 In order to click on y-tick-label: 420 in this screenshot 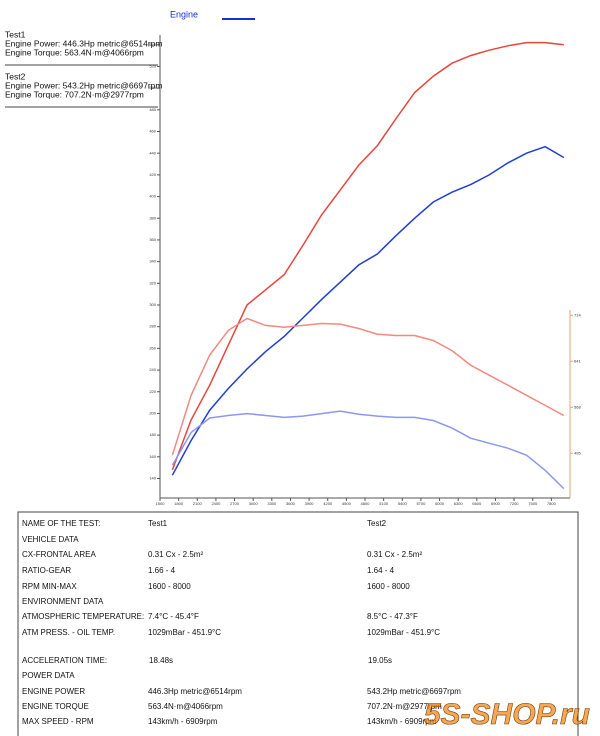, I will do `click(152, 174)`.